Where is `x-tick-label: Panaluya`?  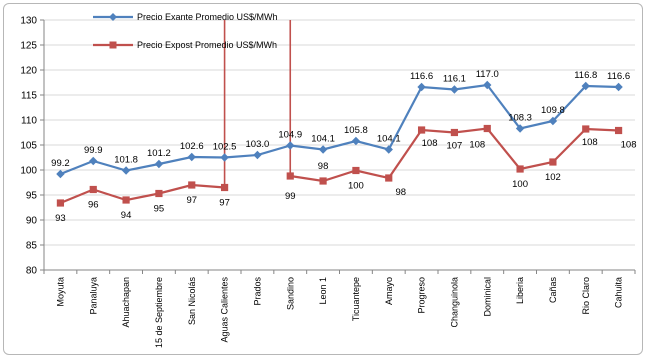 x-tick-label: Panaluya is located at coordinates (93, 296).